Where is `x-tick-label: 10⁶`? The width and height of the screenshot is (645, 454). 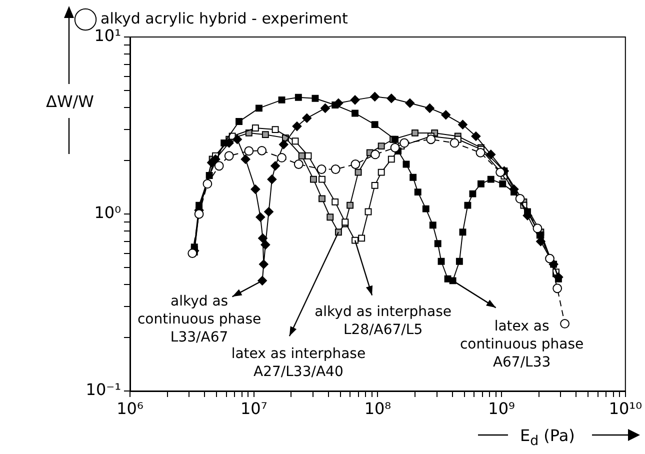
x-tick-label: 10⁶ is located at coordinates (130, 408).